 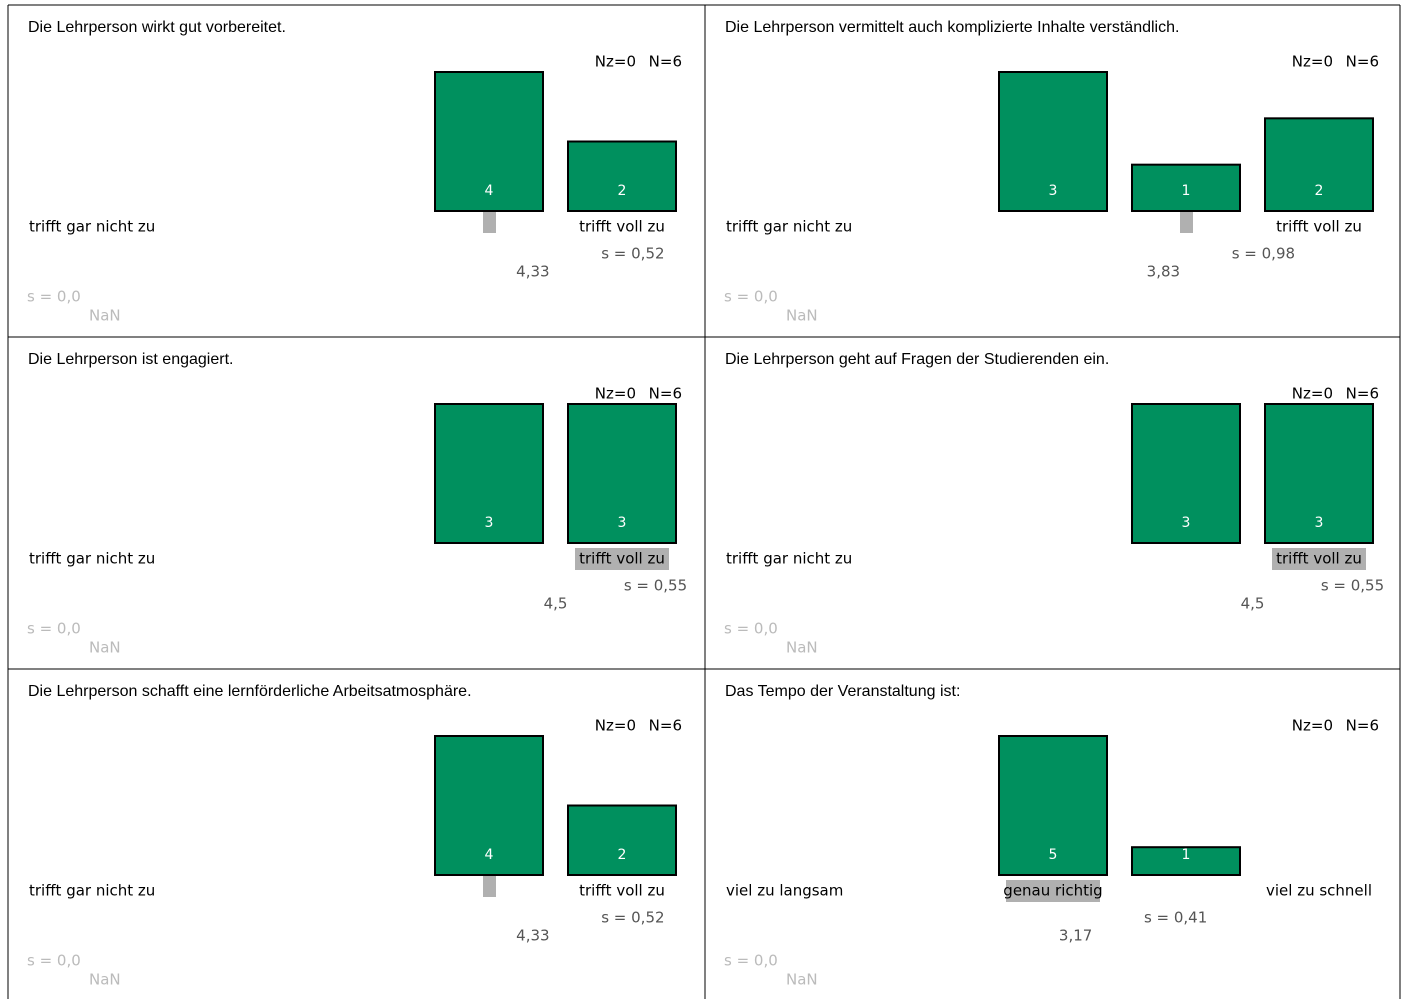 What do you see at coordinates (1319, 891) in the screenshot?
I see `scale-label: viel zu schnell` at bounding box center [1319, 891].